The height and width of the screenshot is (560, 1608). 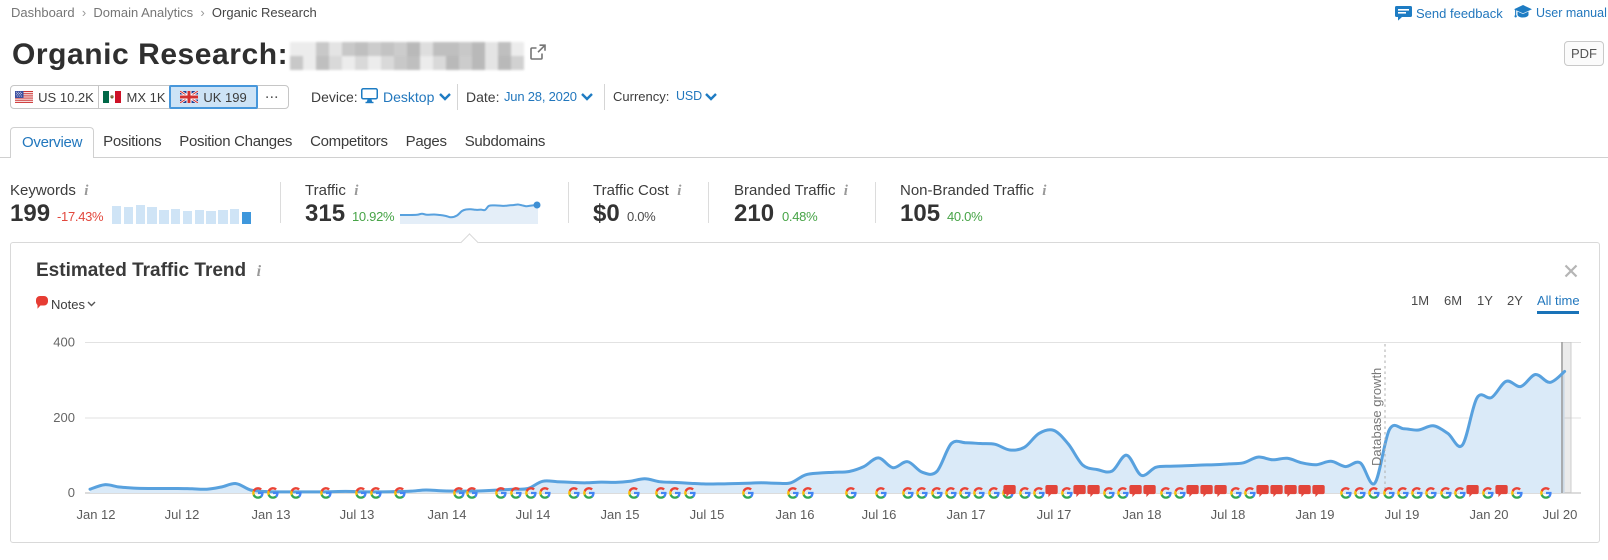 What do you see at coordinates (182, 514) in the screenshot?
I see `svg-text: Jul 12` at bounding box center [182, 514].